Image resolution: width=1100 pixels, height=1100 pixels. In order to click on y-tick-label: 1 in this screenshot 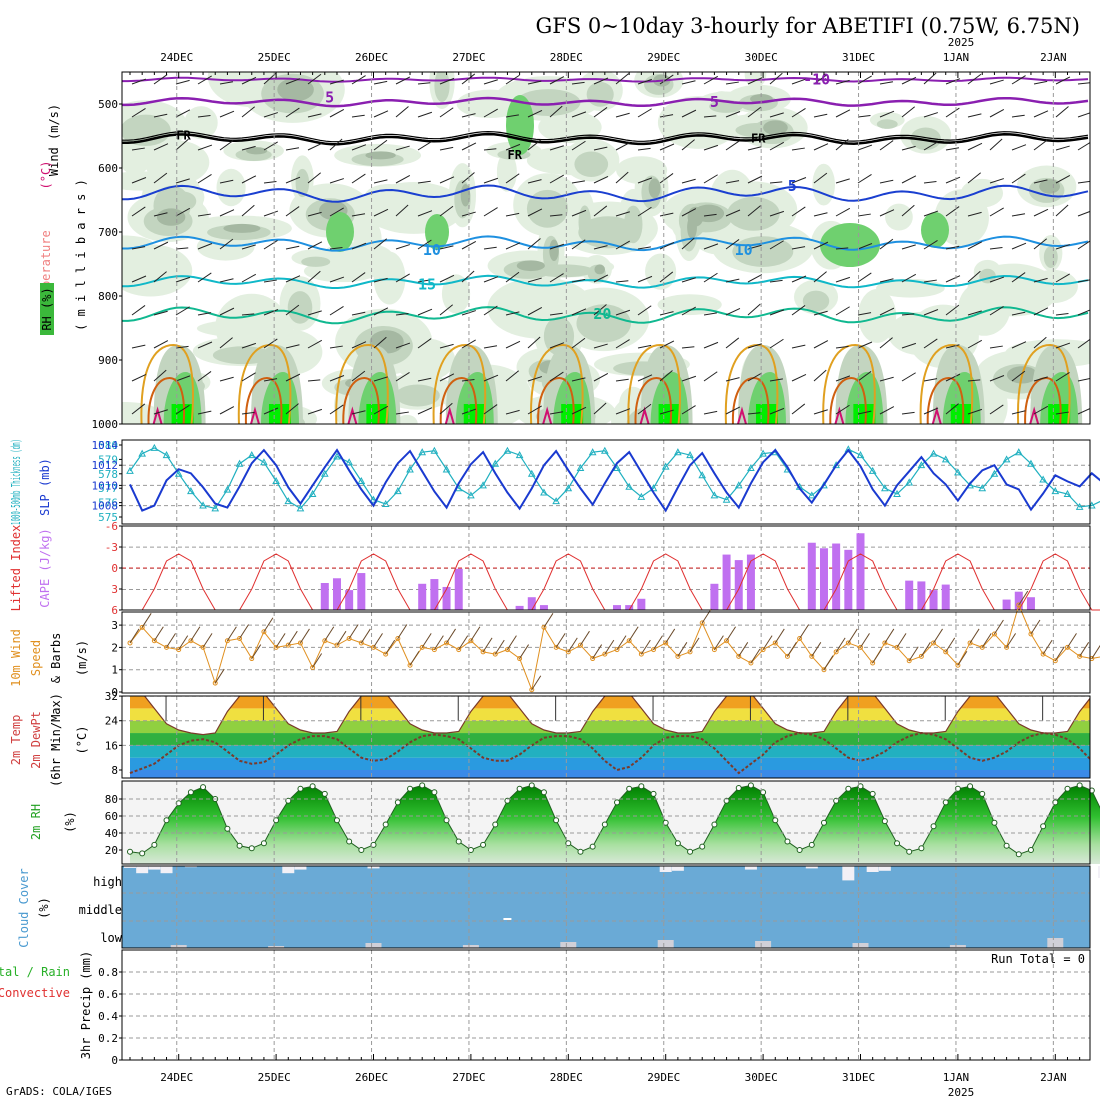, I will do `click(114, 670)`.